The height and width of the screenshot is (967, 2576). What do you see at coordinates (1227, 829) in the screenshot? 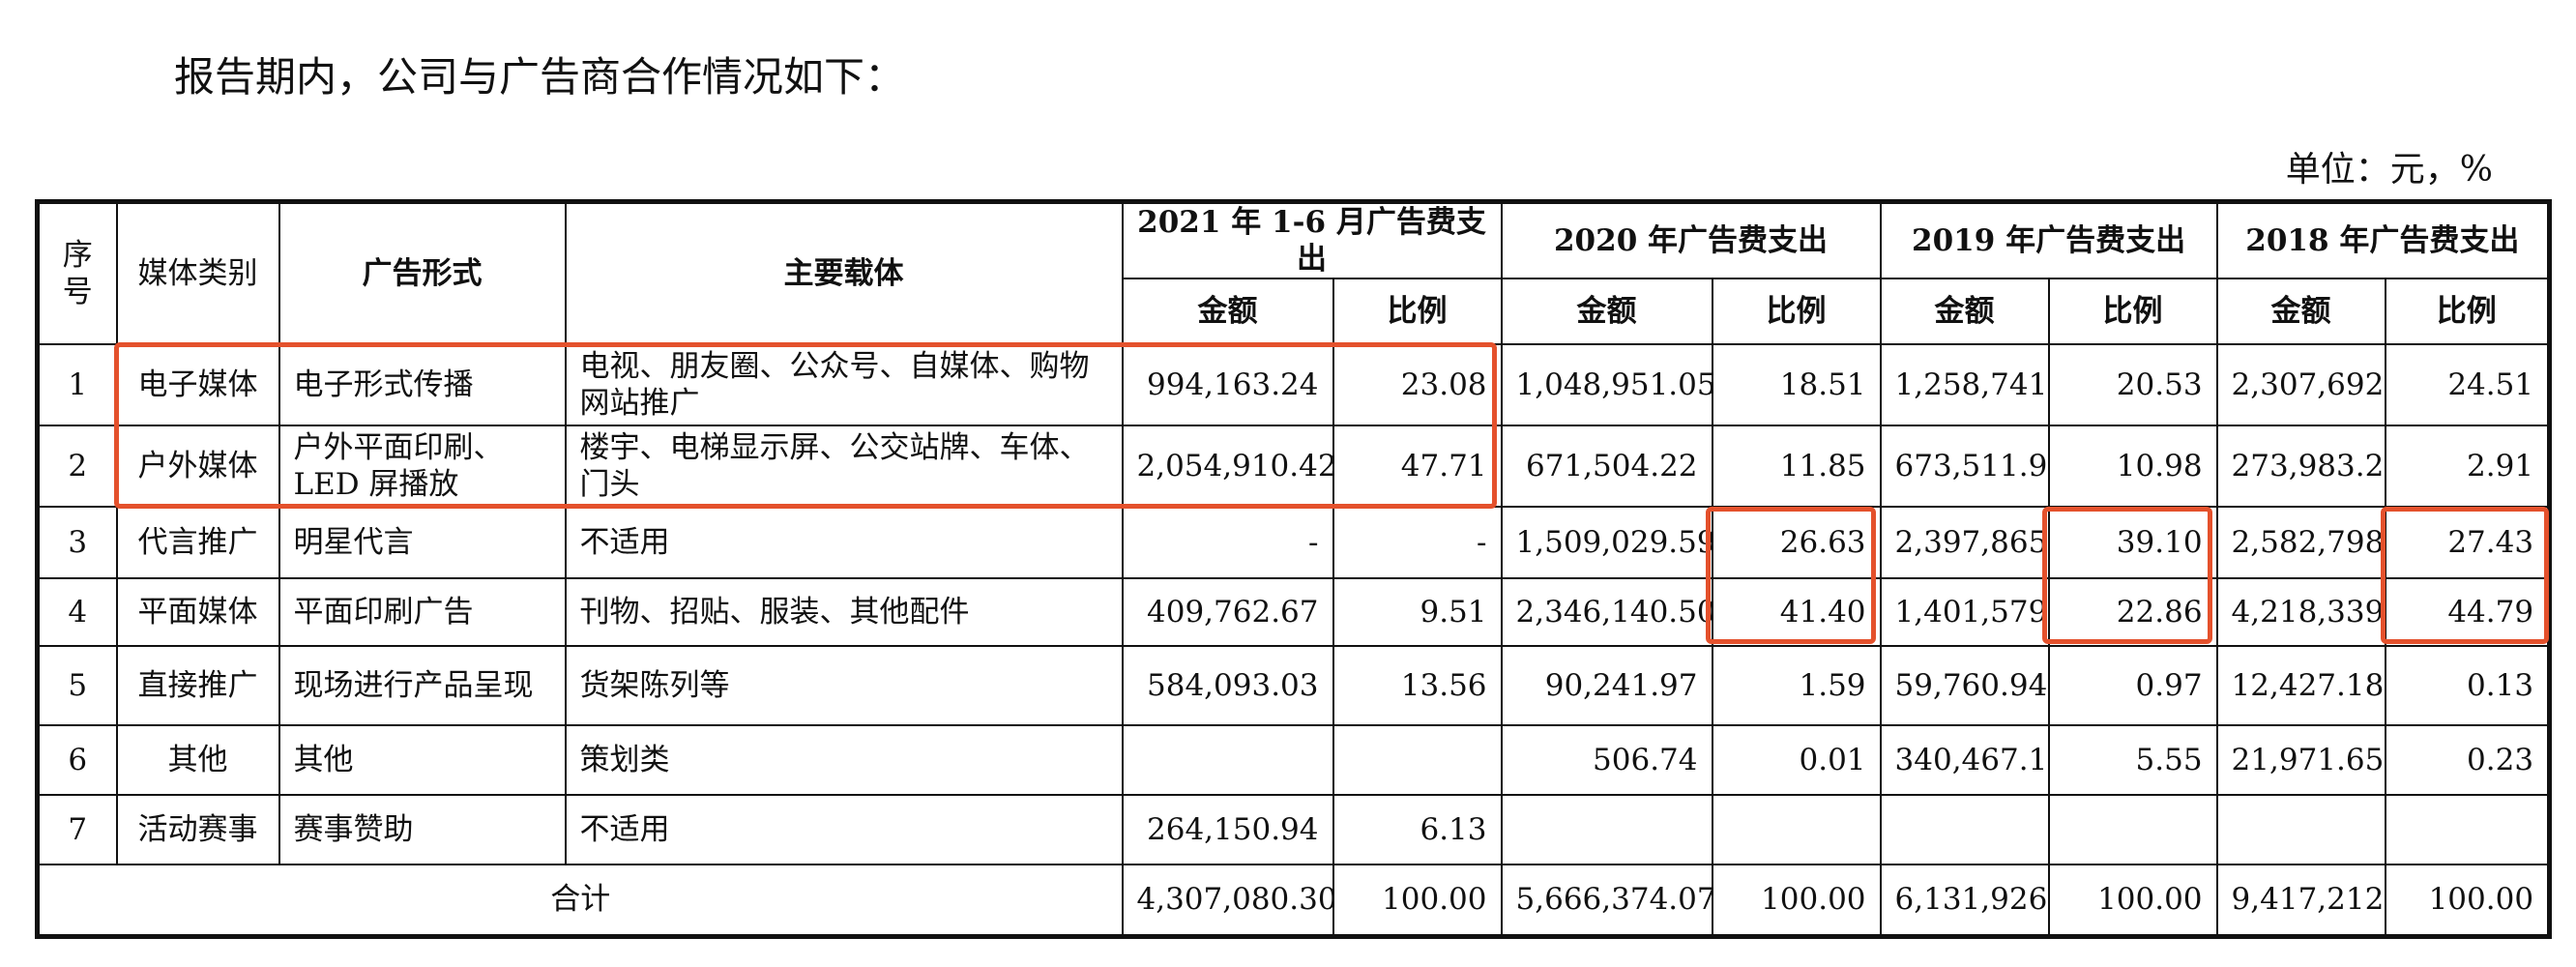
I see `cell-amount-2021: 264,150.94` at bounding box center [1227, 829].